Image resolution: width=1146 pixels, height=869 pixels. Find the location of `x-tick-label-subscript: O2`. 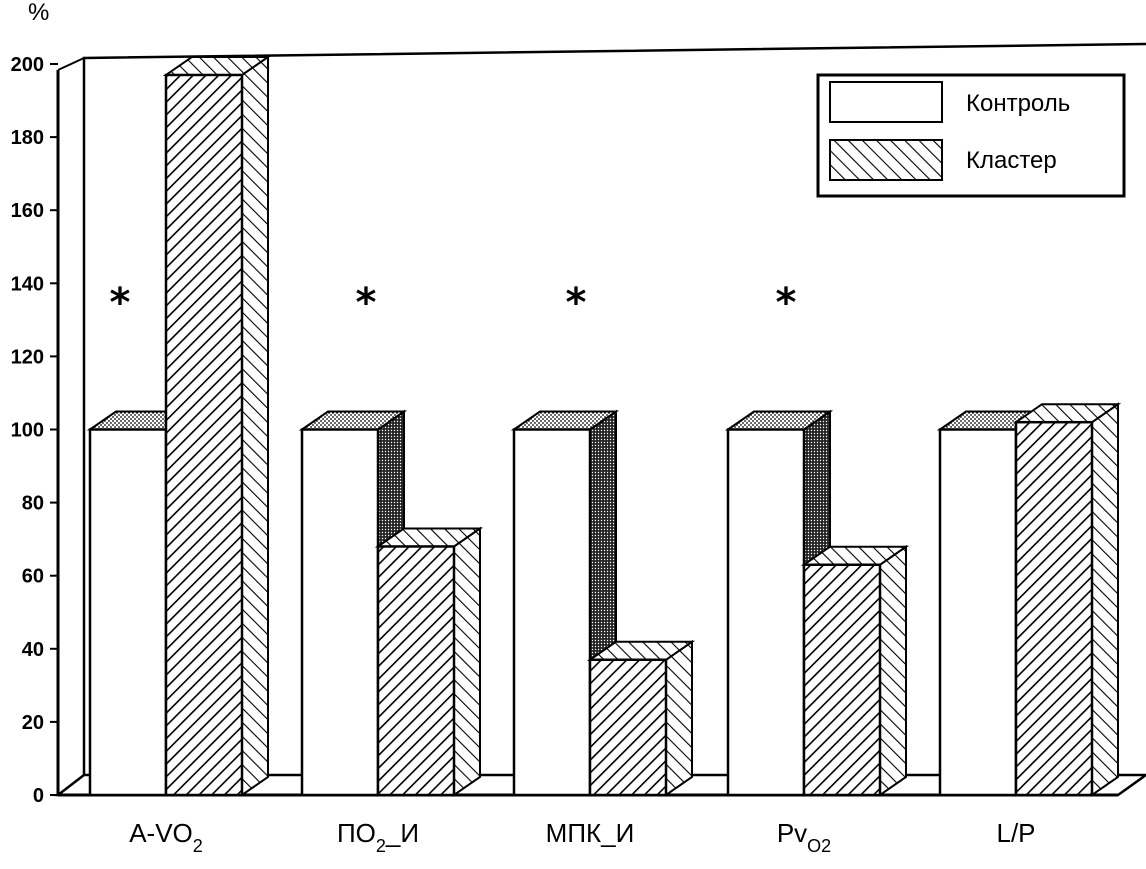

x-tick-label-subscript: O2 is located at coordinates (819, 846).